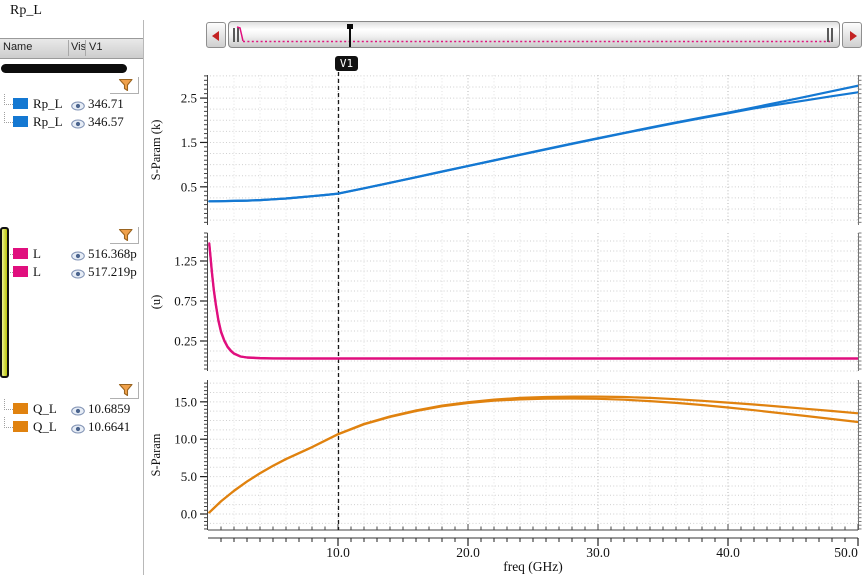 This screenshot has width=865, height=575. What do you see at coordinates (112, 253) in the screenshot?
I see `marker-value: 516.368p` at bounding box center [112, 253].